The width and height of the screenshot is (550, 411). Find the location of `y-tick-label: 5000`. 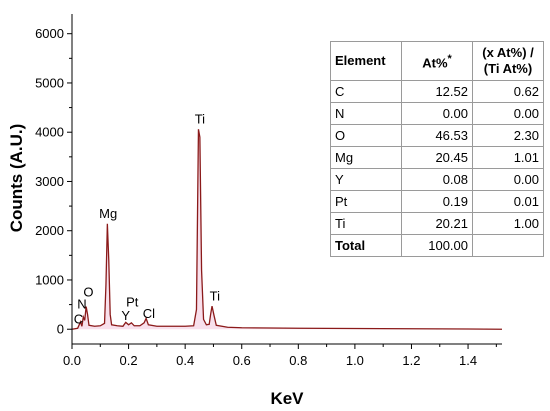

y-tick-label: 5000 is located at coordinates (49, 82).